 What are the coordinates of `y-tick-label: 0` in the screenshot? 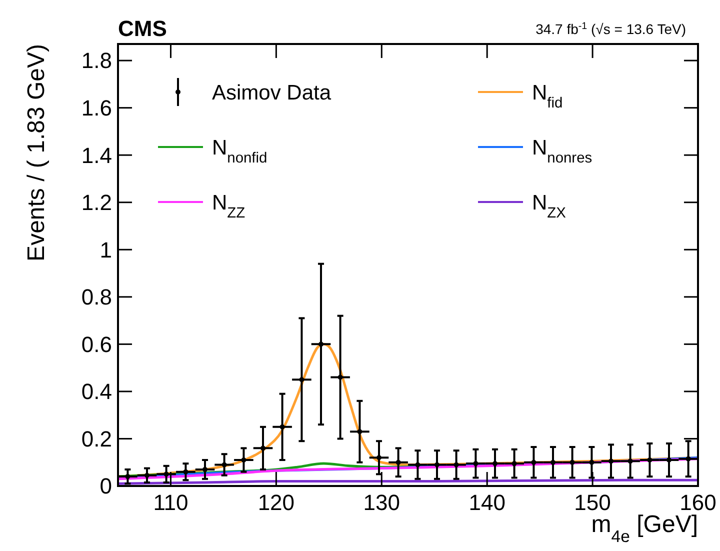 It's located at (106, 486).